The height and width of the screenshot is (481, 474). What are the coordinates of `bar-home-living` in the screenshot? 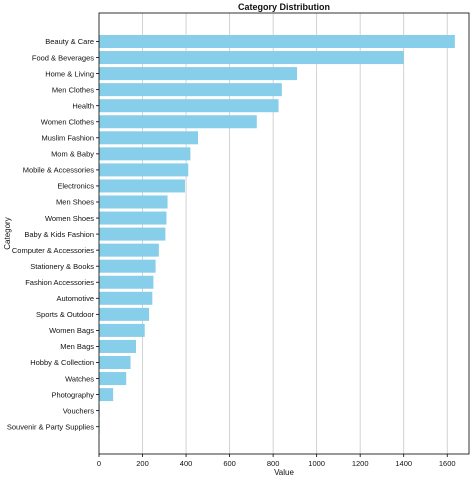 It's located at (198, 74).